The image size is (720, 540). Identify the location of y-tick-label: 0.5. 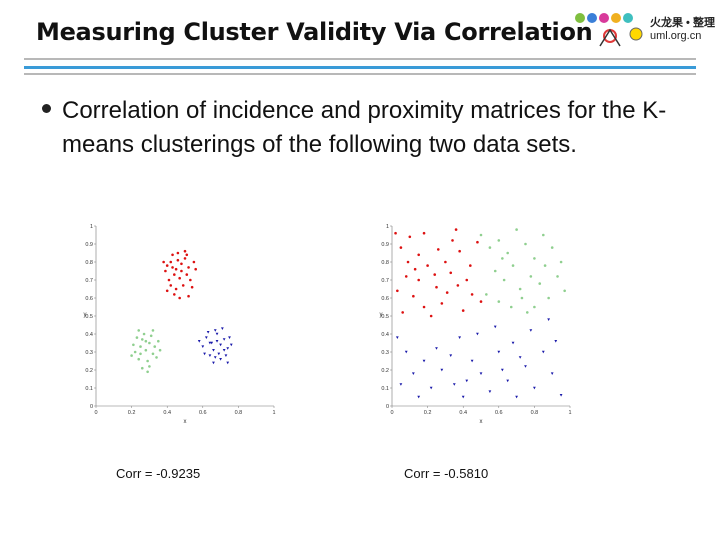
(385, 317).